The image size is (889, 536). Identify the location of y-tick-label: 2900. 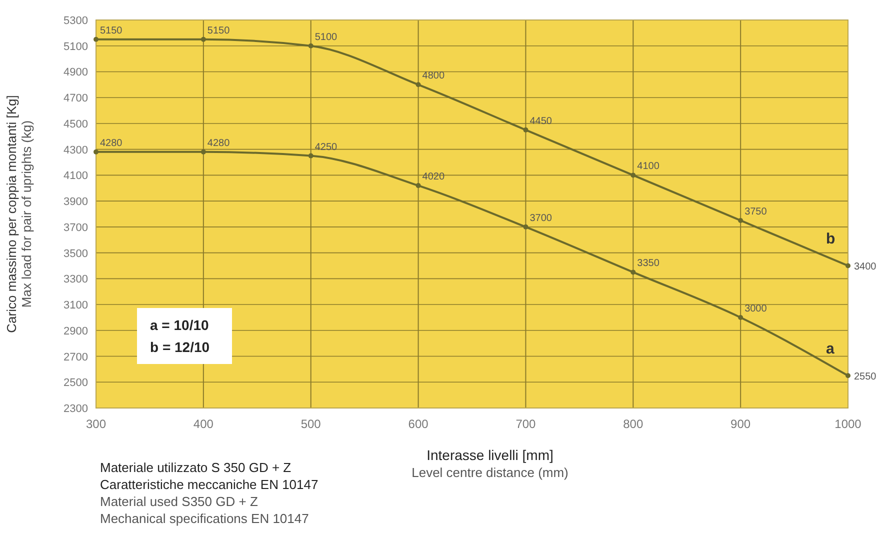
(76, 331).